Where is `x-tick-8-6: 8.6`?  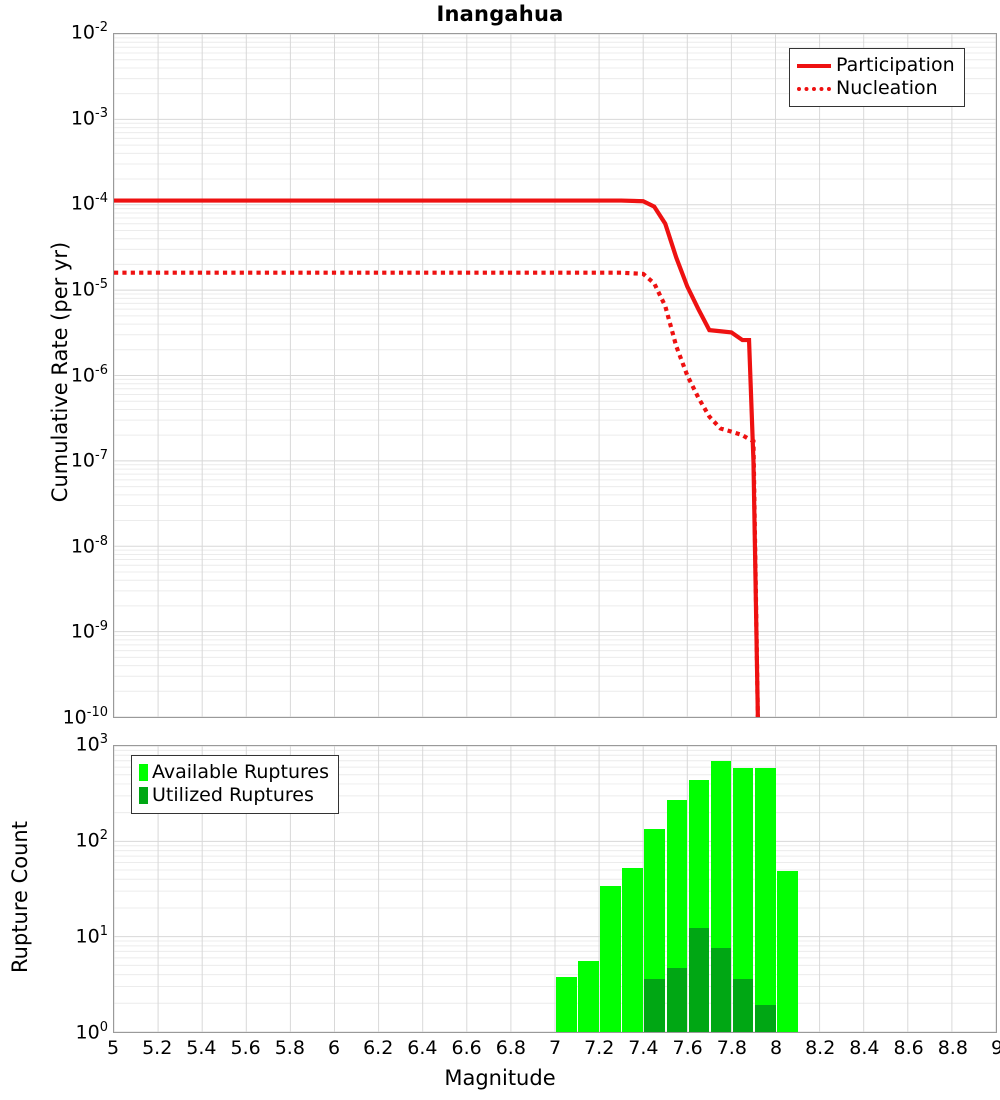 x-tick-8-6: 8.6 is located at coordinates (908, 1048).